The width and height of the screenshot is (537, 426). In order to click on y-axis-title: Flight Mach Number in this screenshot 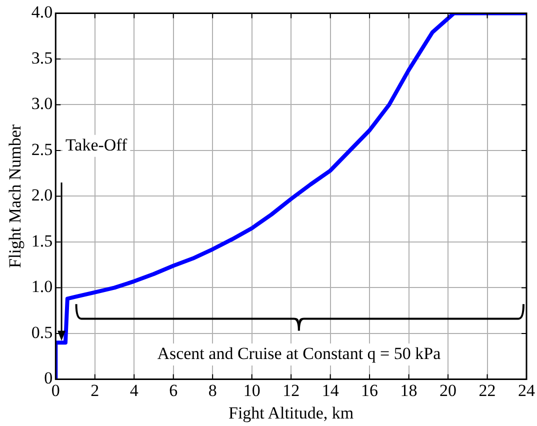, I will do `click(15, 196)`.